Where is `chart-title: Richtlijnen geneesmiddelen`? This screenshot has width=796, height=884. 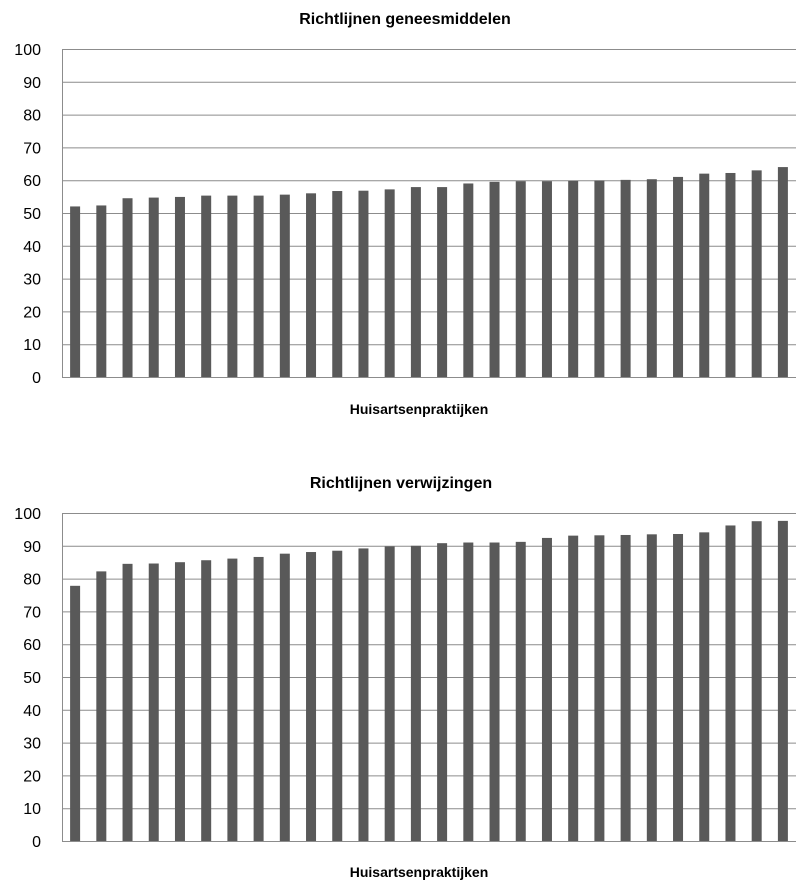
chart-title: Richtlijnen geneesmiddelen is located at coordinates (405, 19).